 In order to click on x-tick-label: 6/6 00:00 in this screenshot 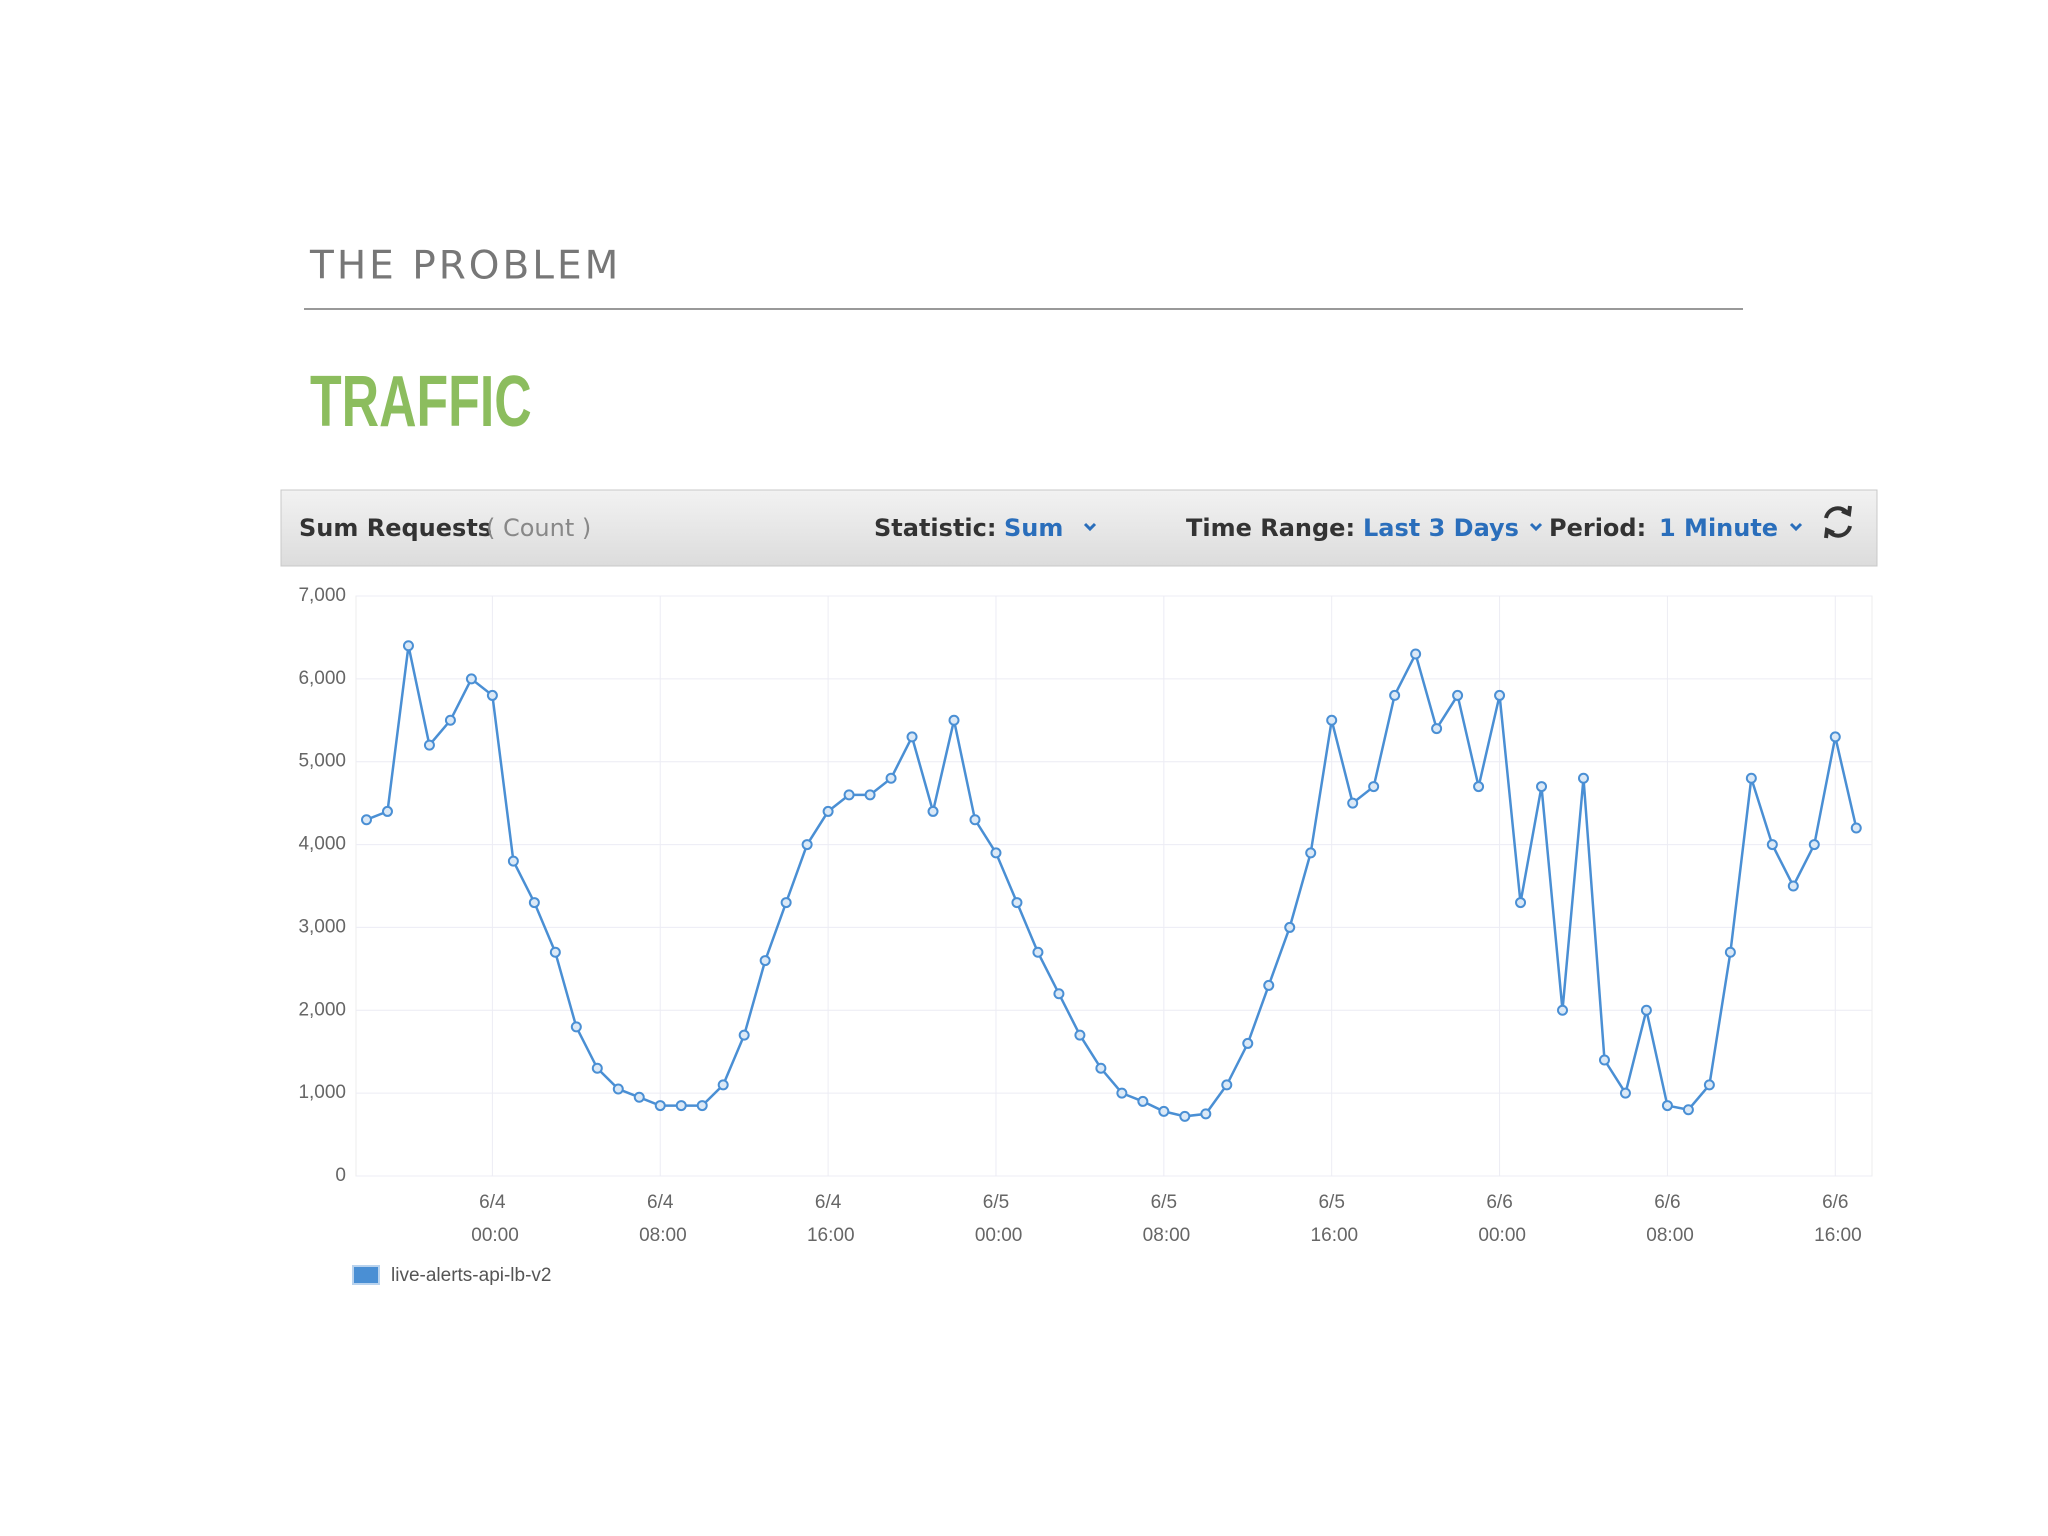, I will do `click(1499, 1219)`.